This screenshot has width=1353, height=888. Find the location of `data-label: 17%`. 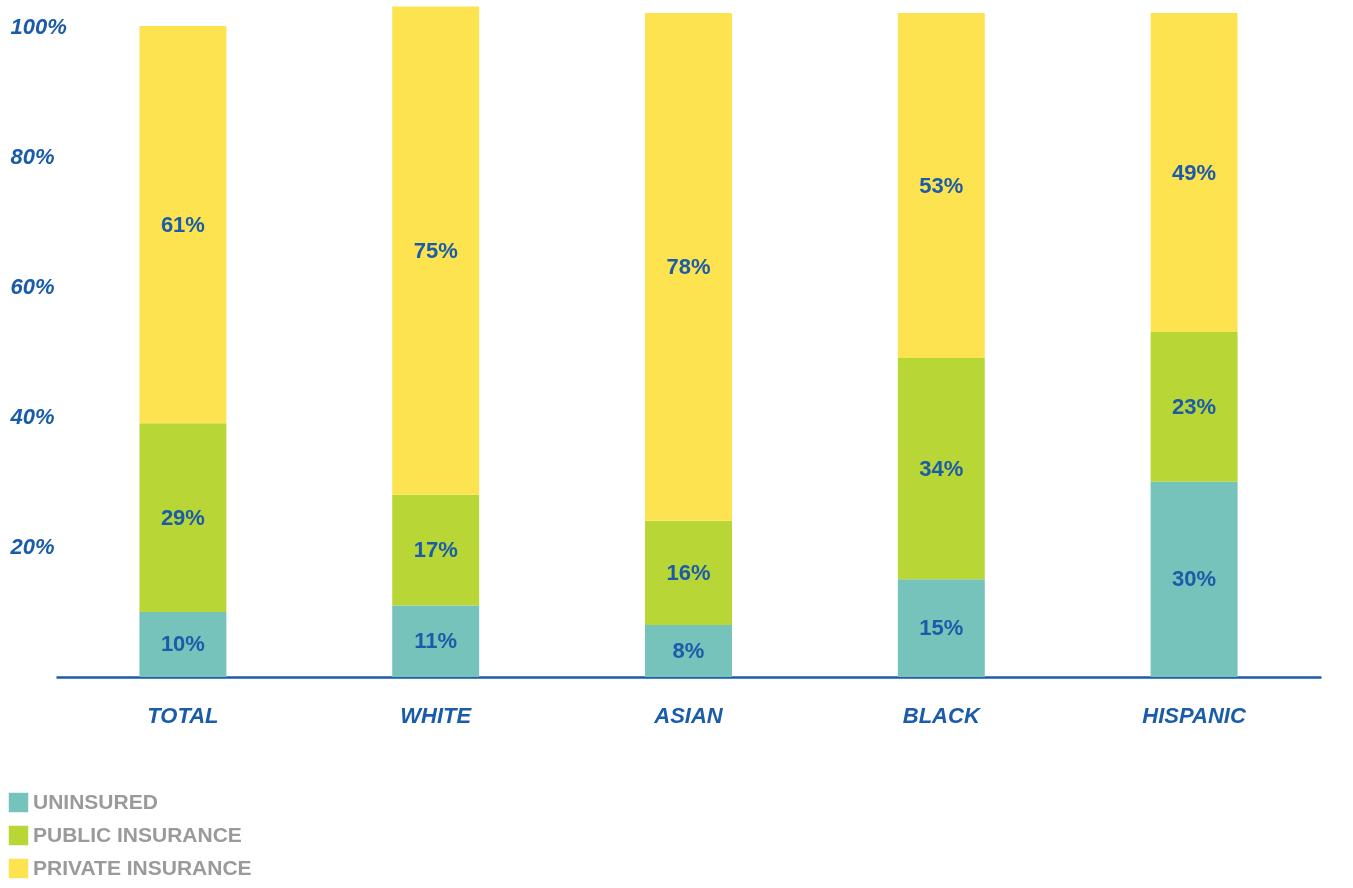

data-label: 17% is located at coordinates (435, 550).